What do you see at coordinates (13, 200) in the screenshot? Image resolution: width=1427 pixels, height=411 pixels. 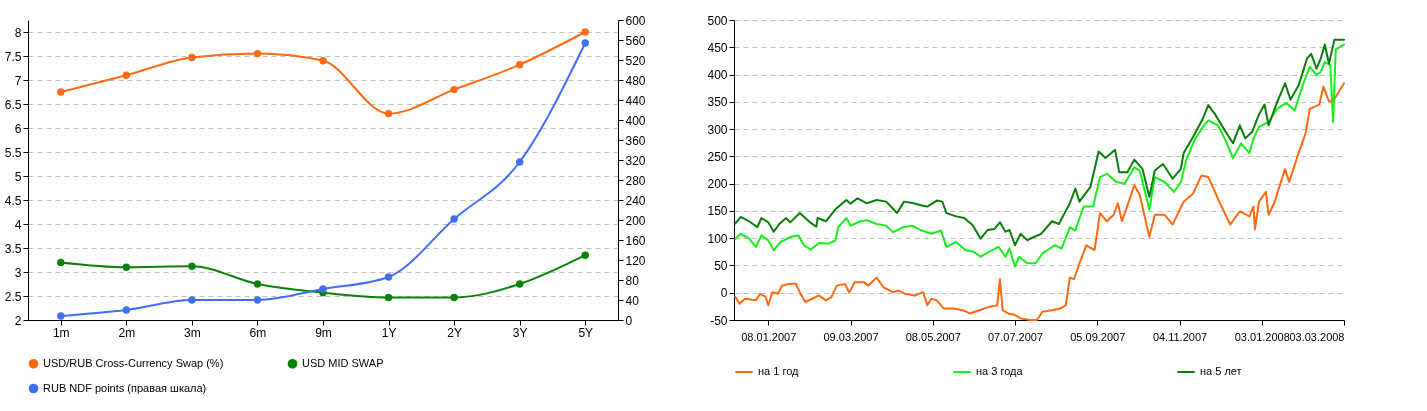 I see `y-tick-label: 4.5` at bounding box center [13, 200].